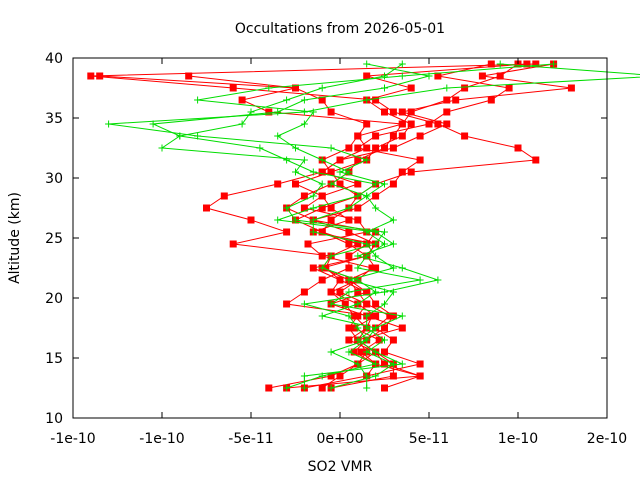 The height and width of the screenshot is (480, 640). Describe the element at coordinates (15, 238) in the screenshot. I see `y-axis-label: Altitude (km)` at that location.